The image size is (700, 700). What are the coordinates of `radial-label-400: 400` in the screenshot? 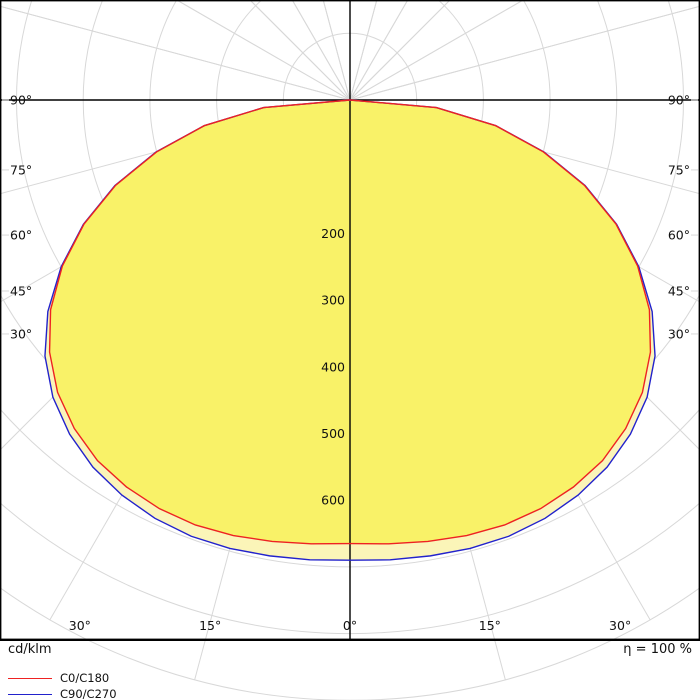 It's located at (333, 366).